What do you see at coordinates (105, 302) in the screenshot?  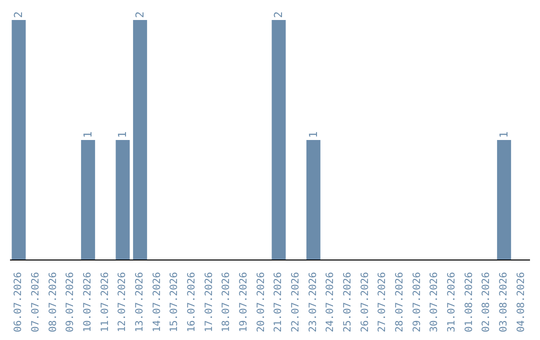 I see `x-tick-label: 11.07.2026` at bounding box center [105, 302].